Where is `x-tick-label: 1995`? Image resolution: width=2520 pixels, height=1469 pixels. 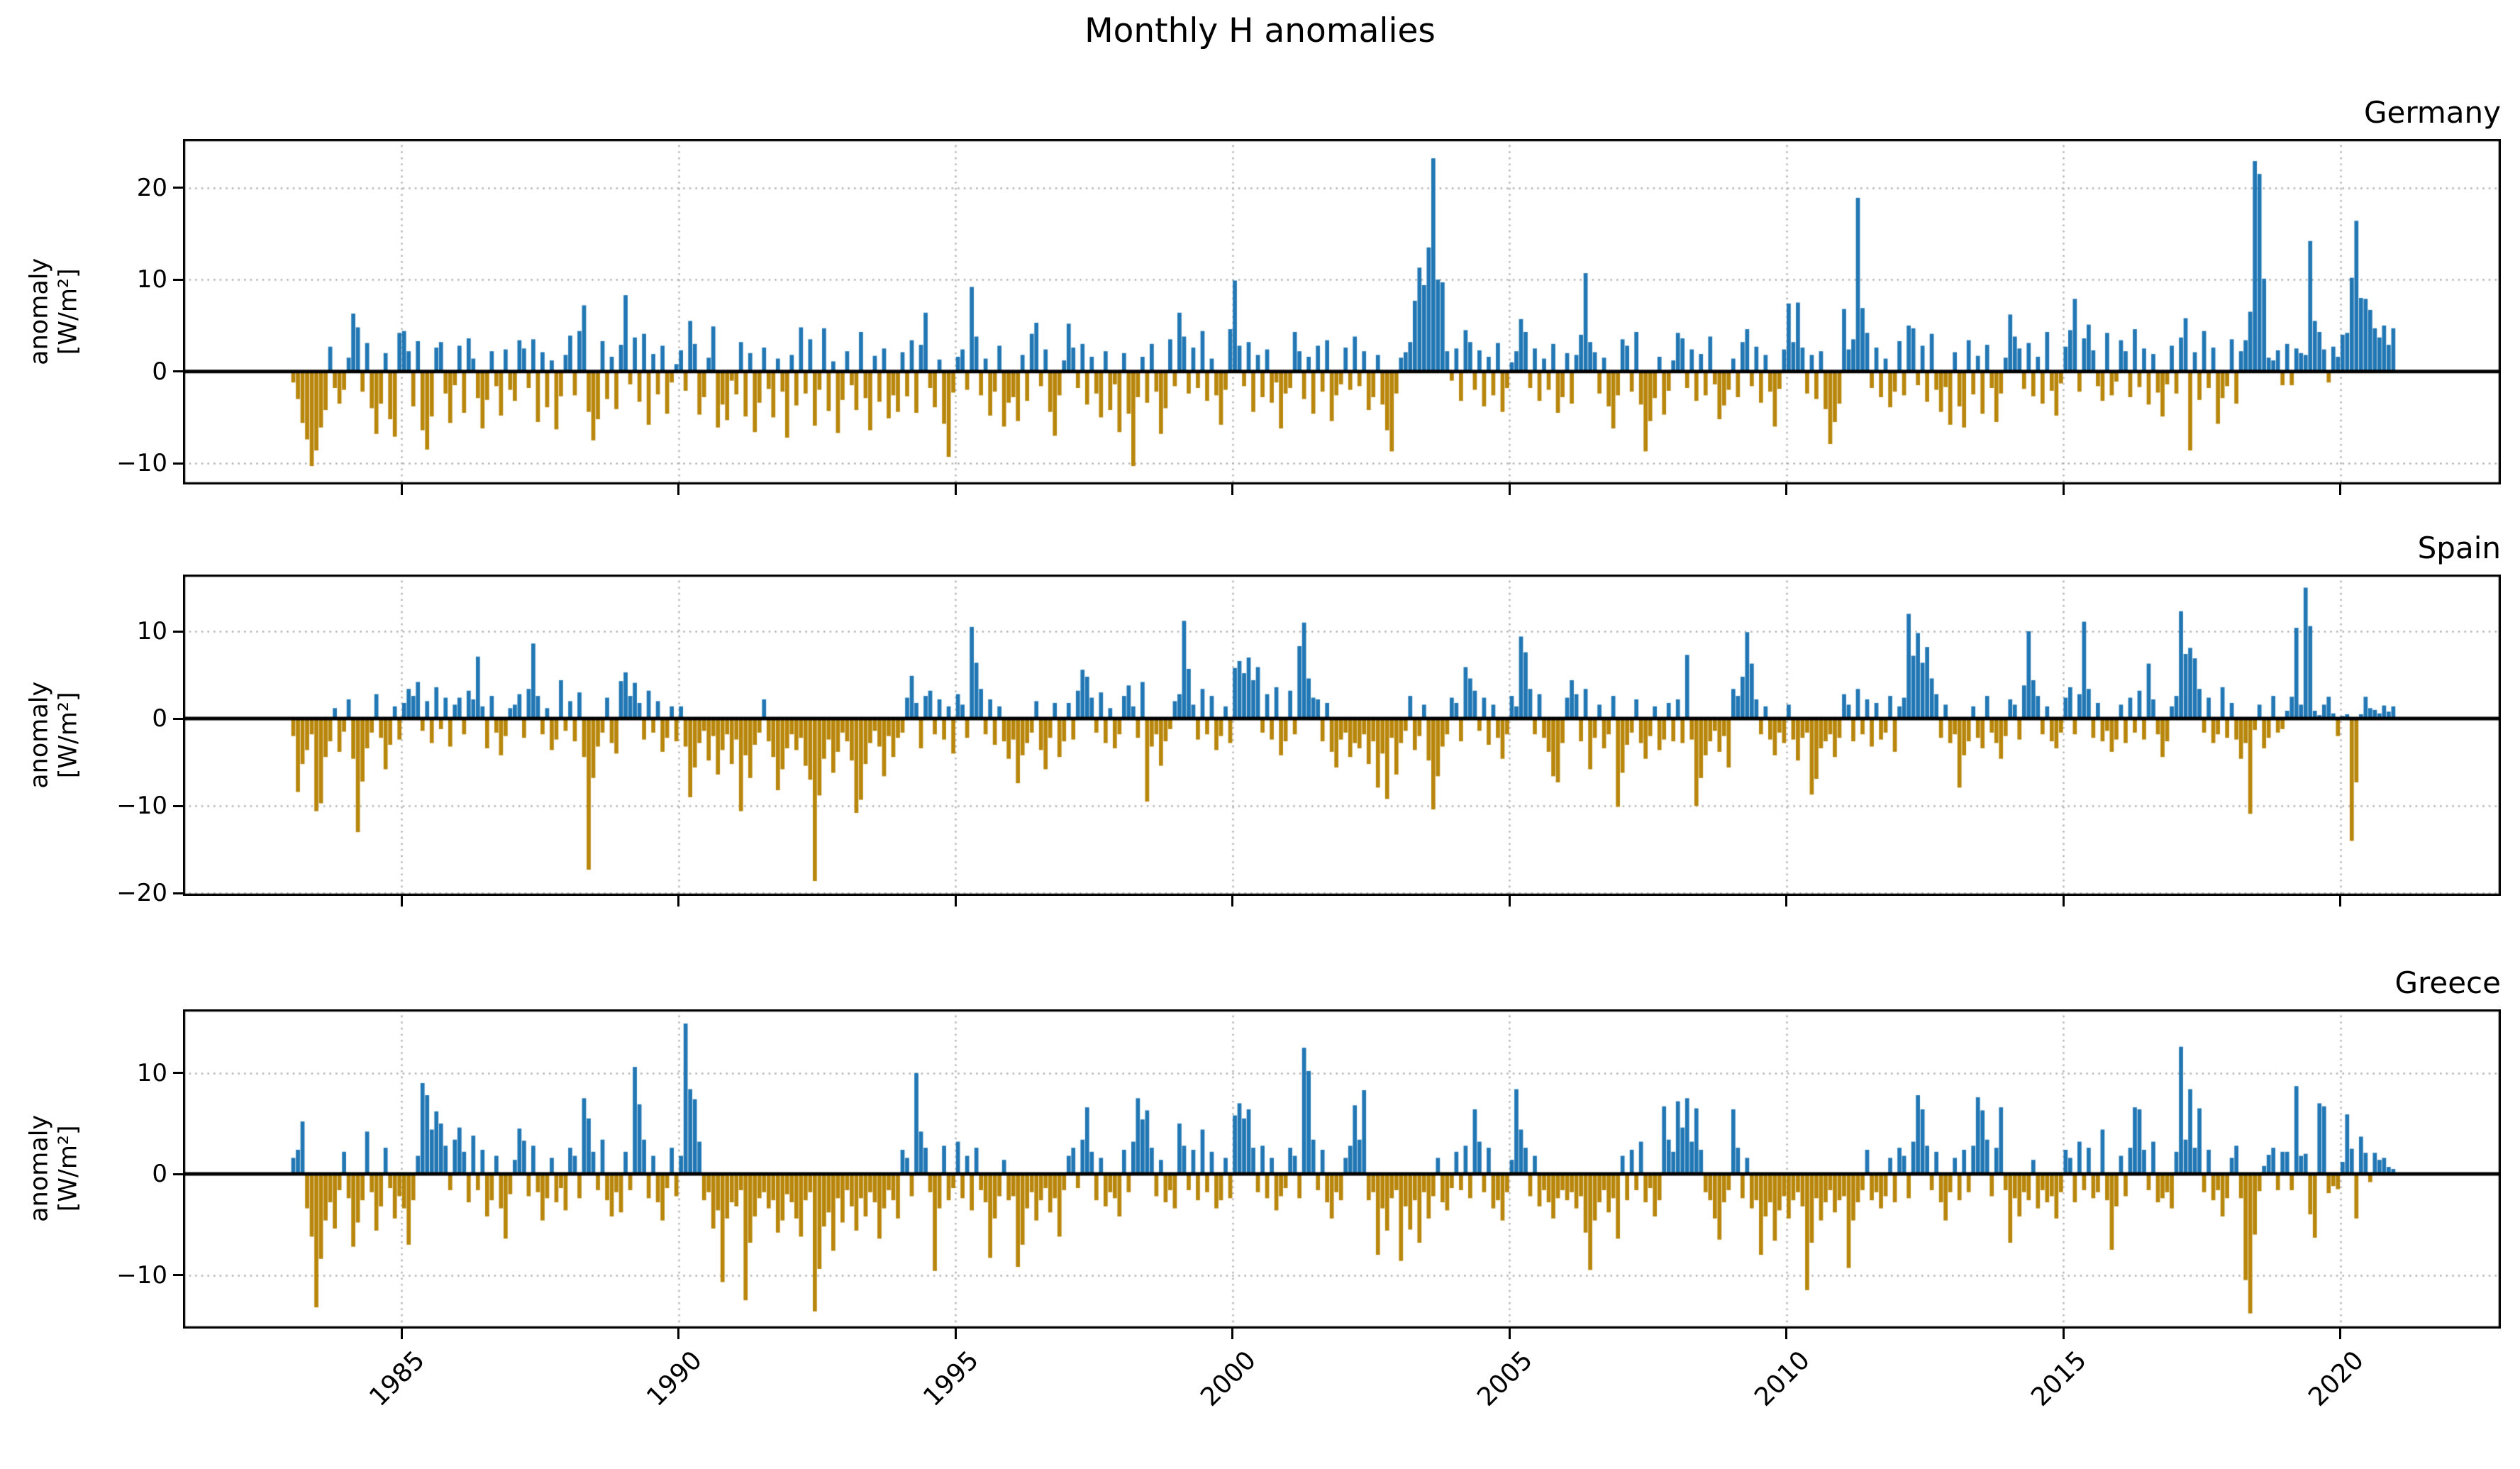
x-tick-label: 1995 is located at coordinates (952, 1379).